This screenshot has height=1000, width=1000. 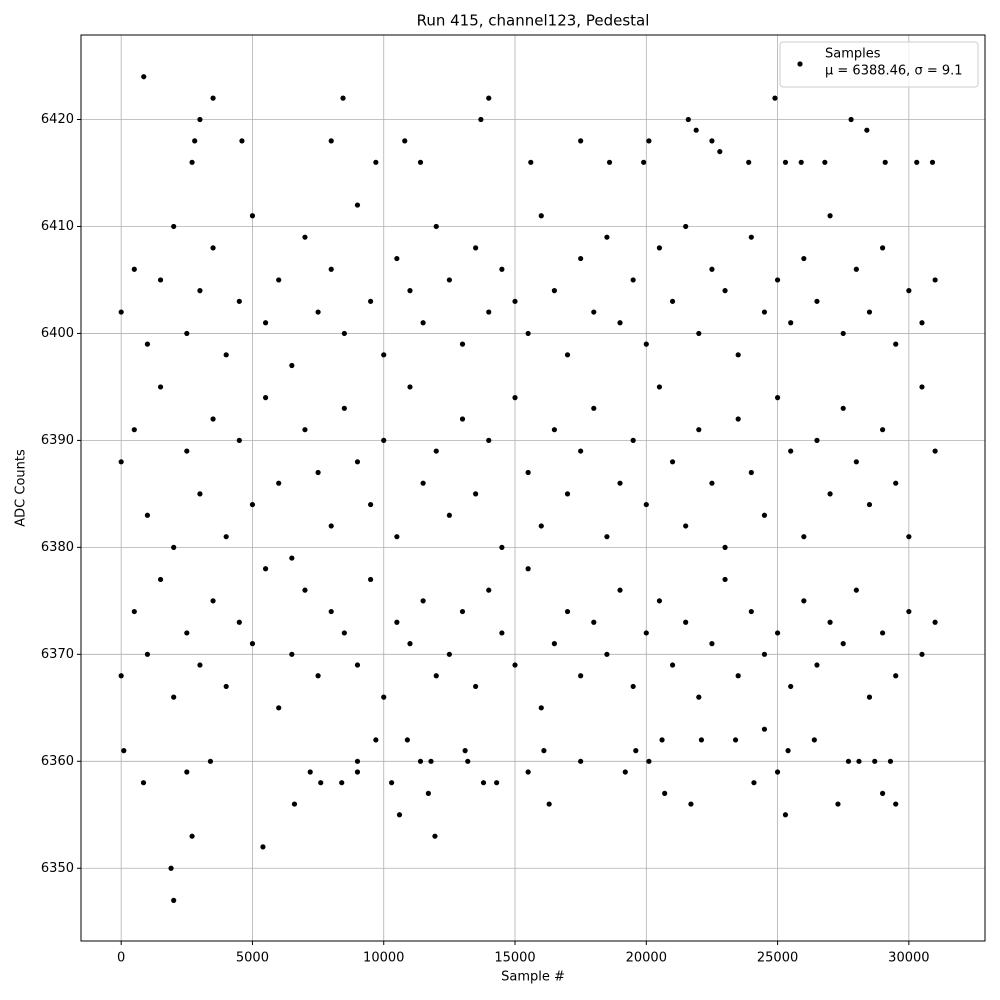 What do you see at coordinates (908, 958) in the screenshot?
I see `x-tick-label: 30000` at bounding box center [908, 958].